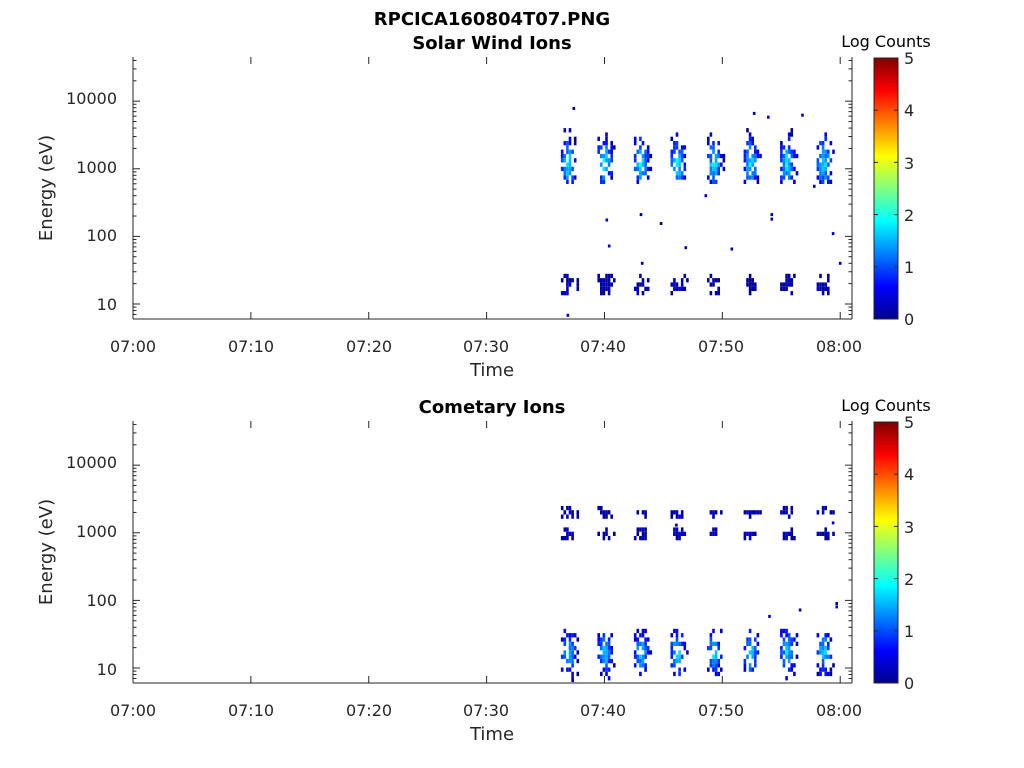 This screenshot has width=1024, height=768. Describe the element at coordinates (491, 370) in the screenshot. I see `solar-wind-x-axis-label: Time` at that location.